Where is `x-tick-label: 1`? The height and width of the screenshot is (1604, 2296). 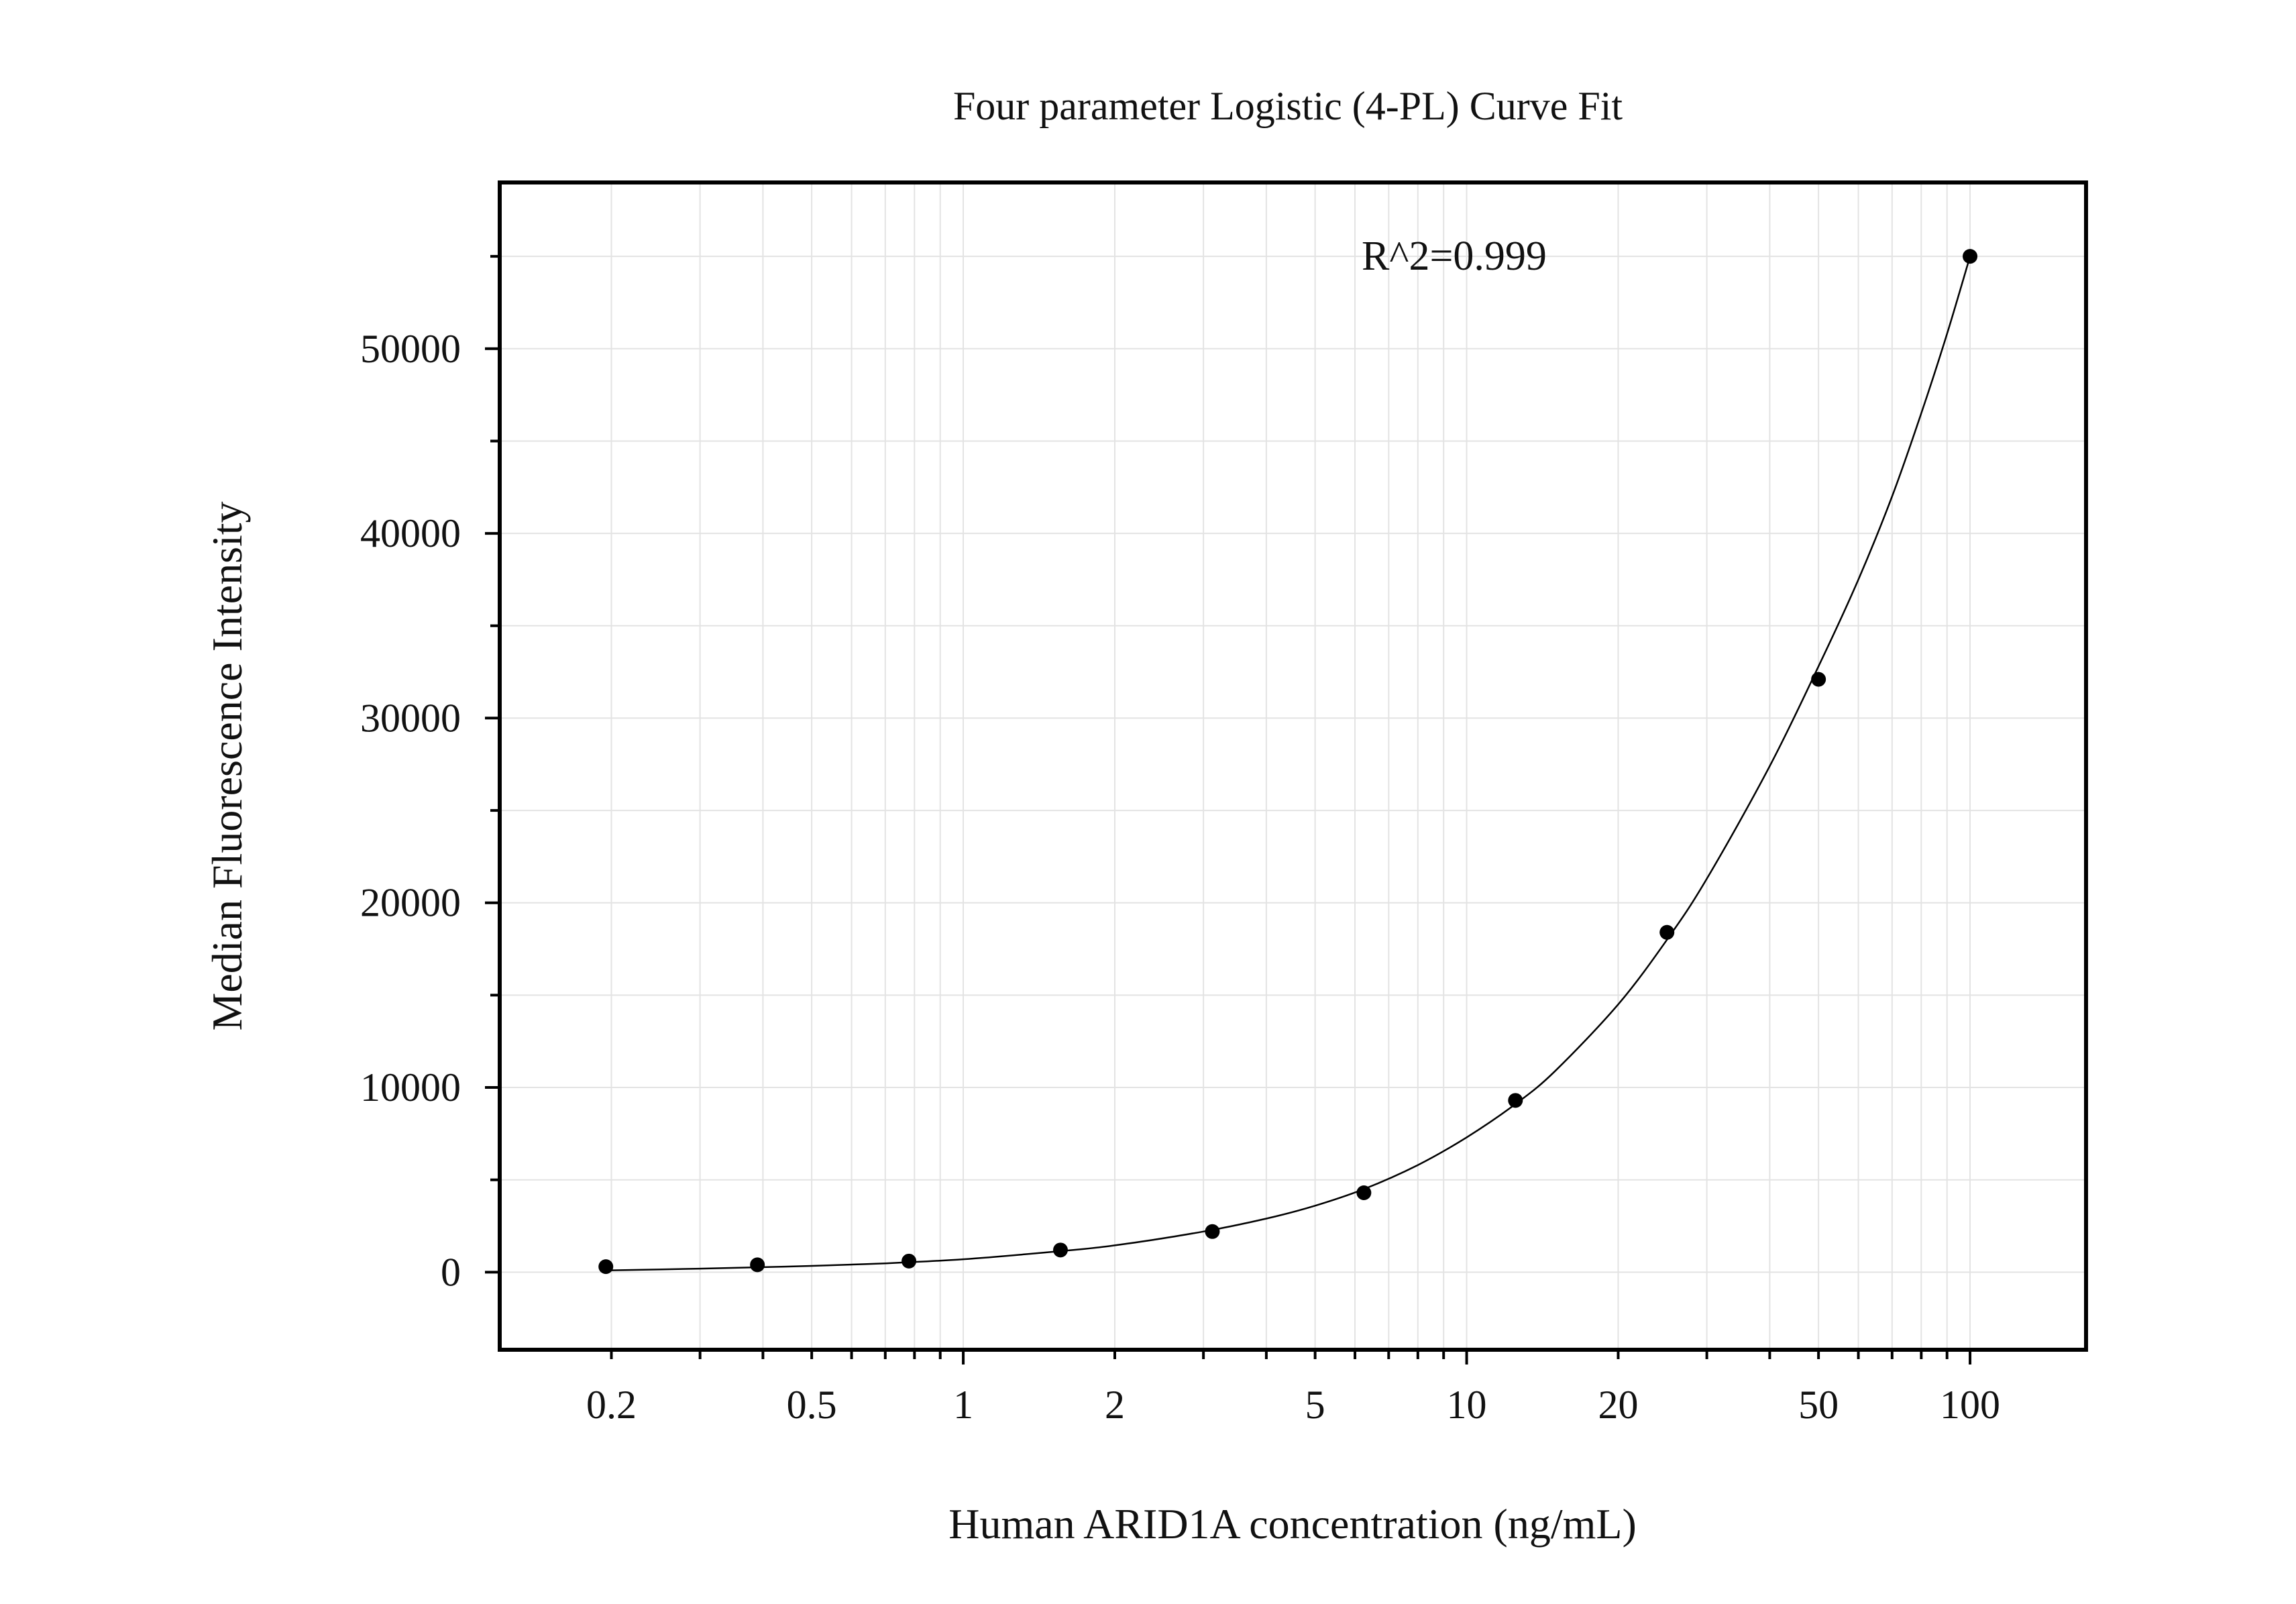 x-tick-label: 1 is located at coordinates (963, 1405).